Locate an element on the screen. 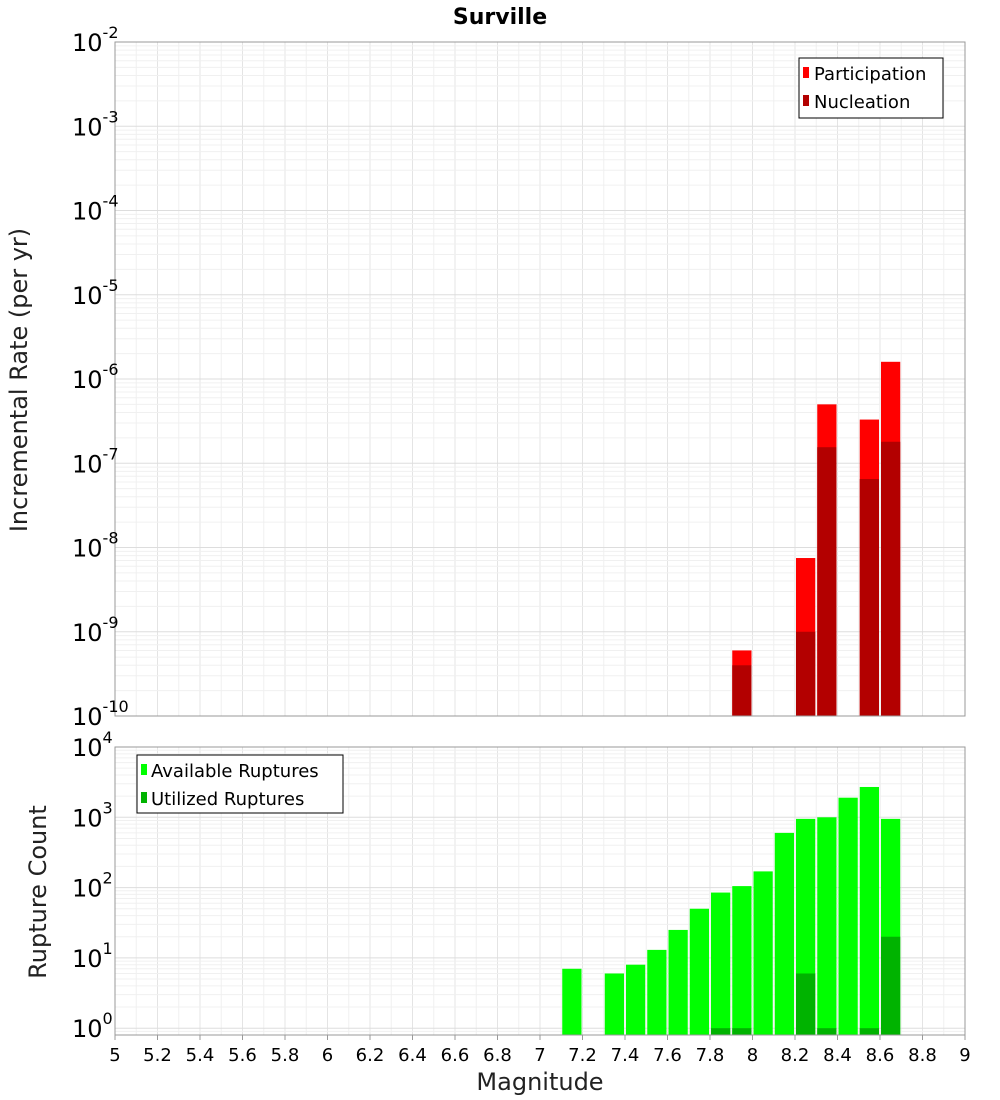 The image size is (1000, 1100). top-y-tick-label: 10⁻⁶ is located at coordinates (95, 377).